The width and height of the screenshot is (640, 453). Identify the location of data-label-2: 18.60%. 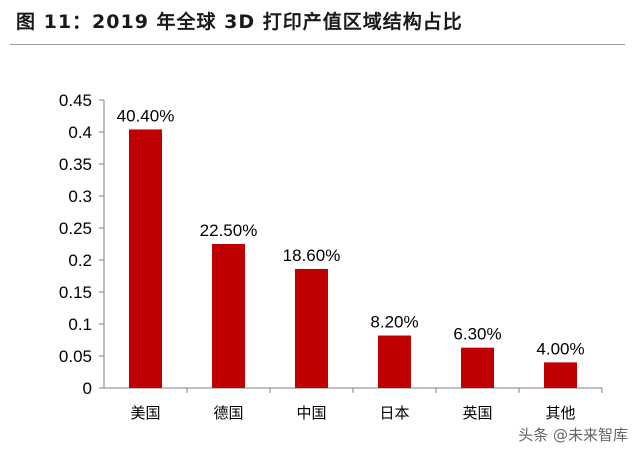
(312, 255).